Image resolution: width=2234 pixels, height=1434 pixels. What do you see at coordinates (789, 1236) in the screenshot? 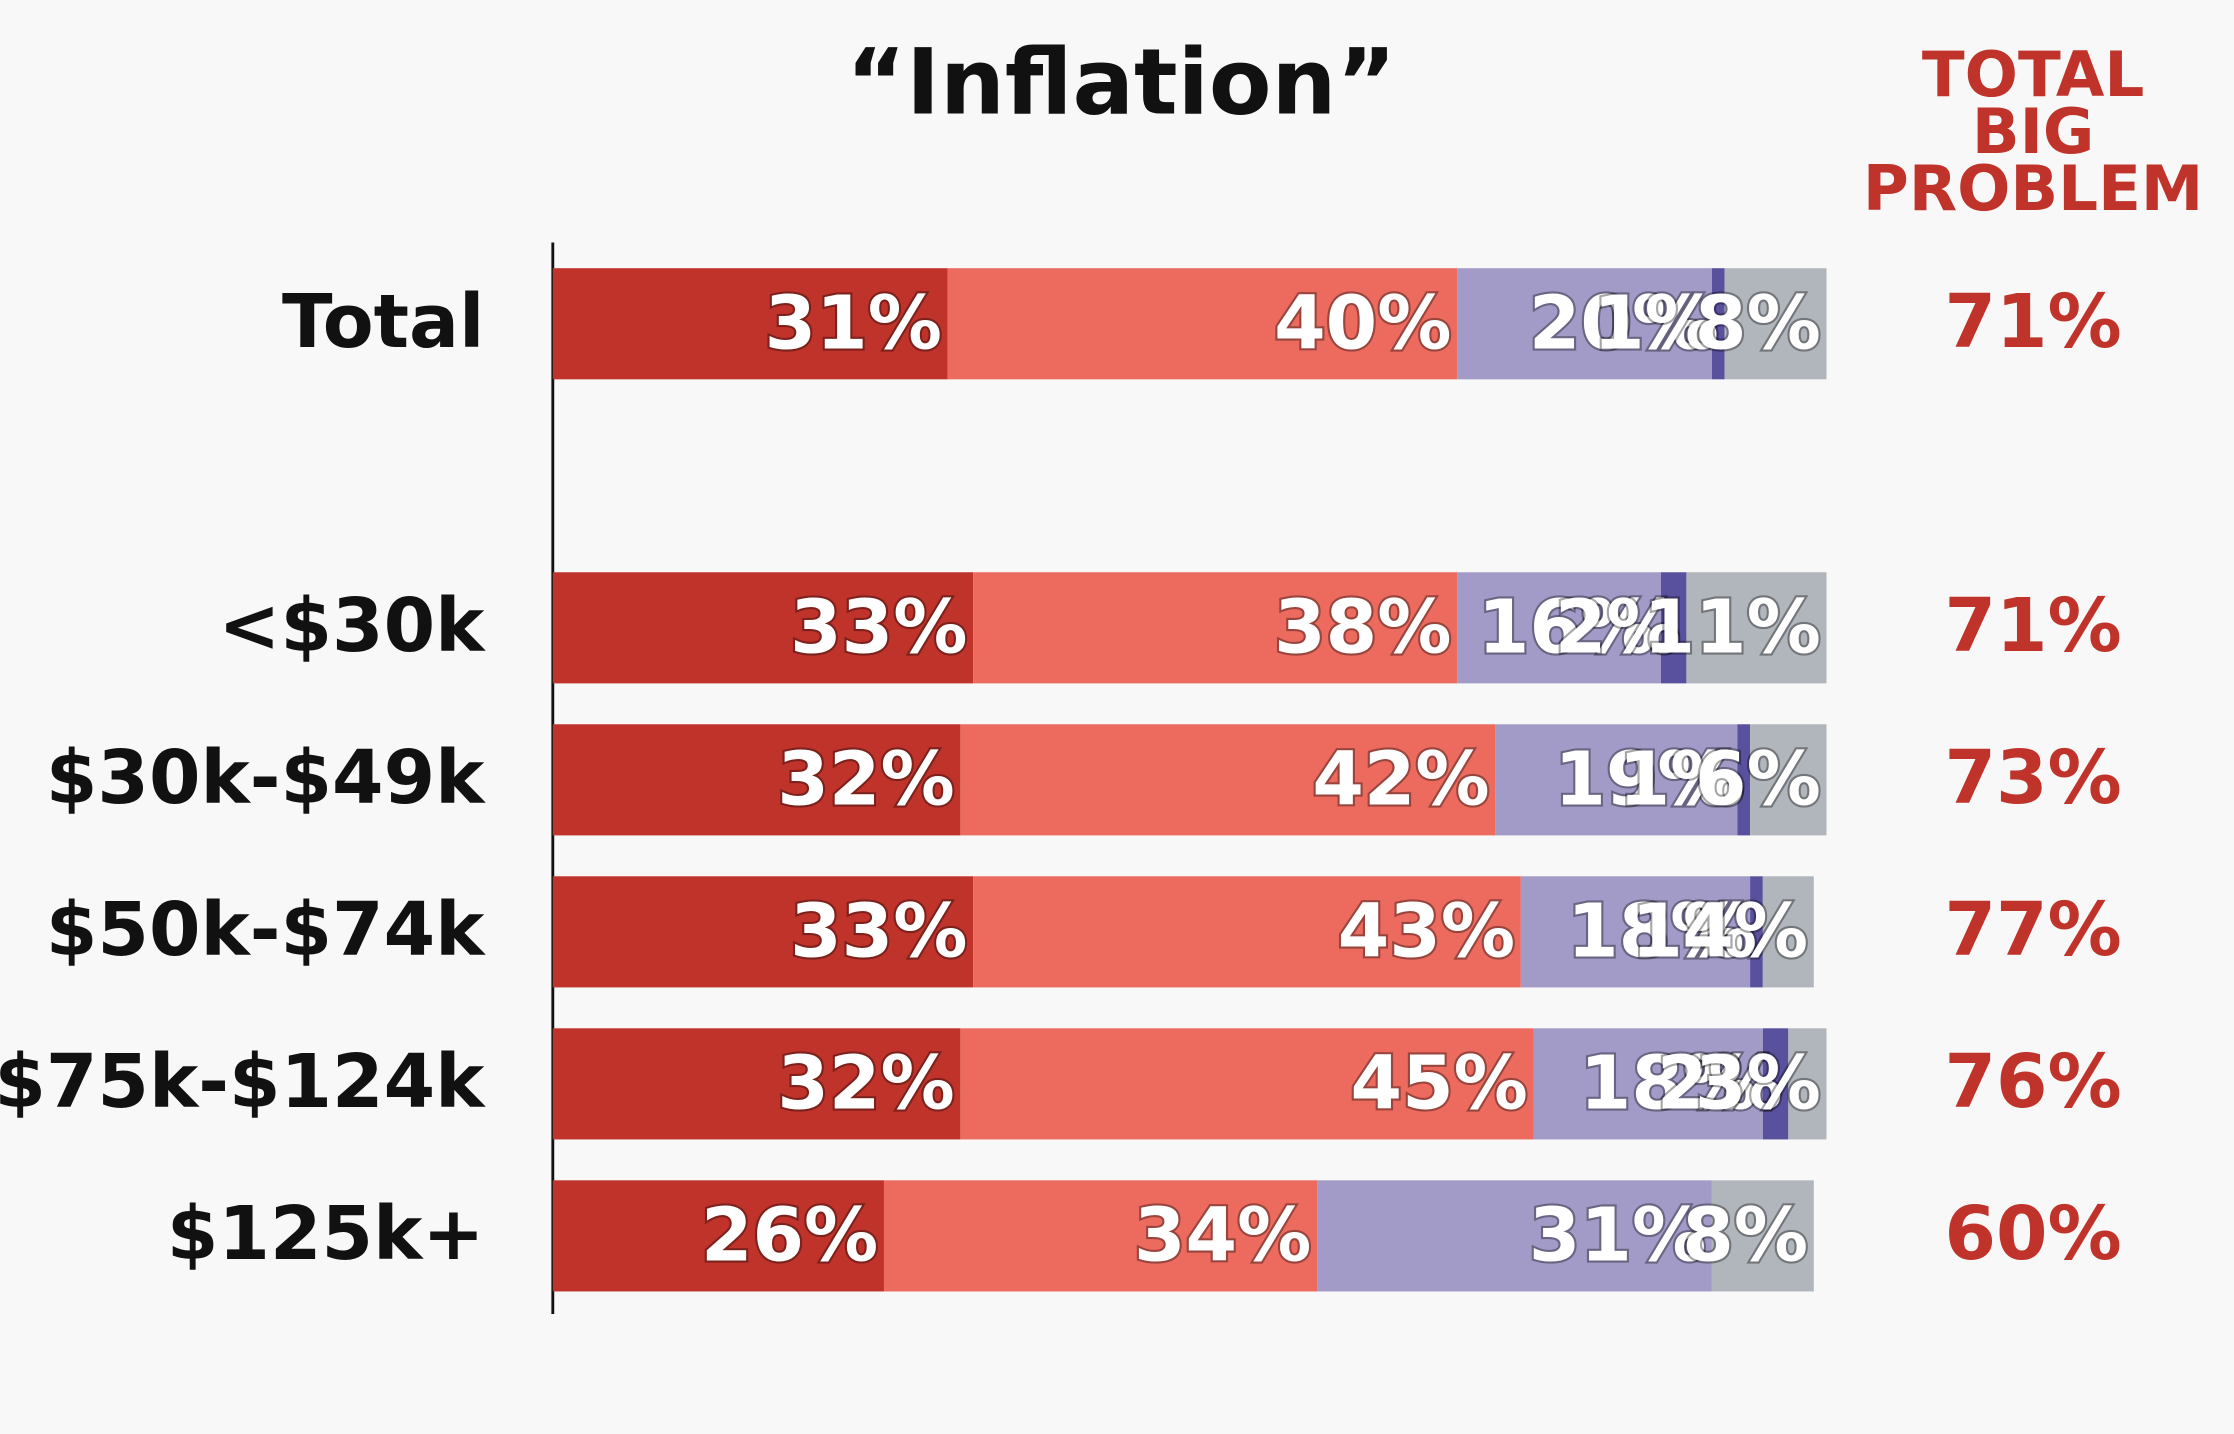
I see `segment-label: 26%` at bounding box center [789, 1236].